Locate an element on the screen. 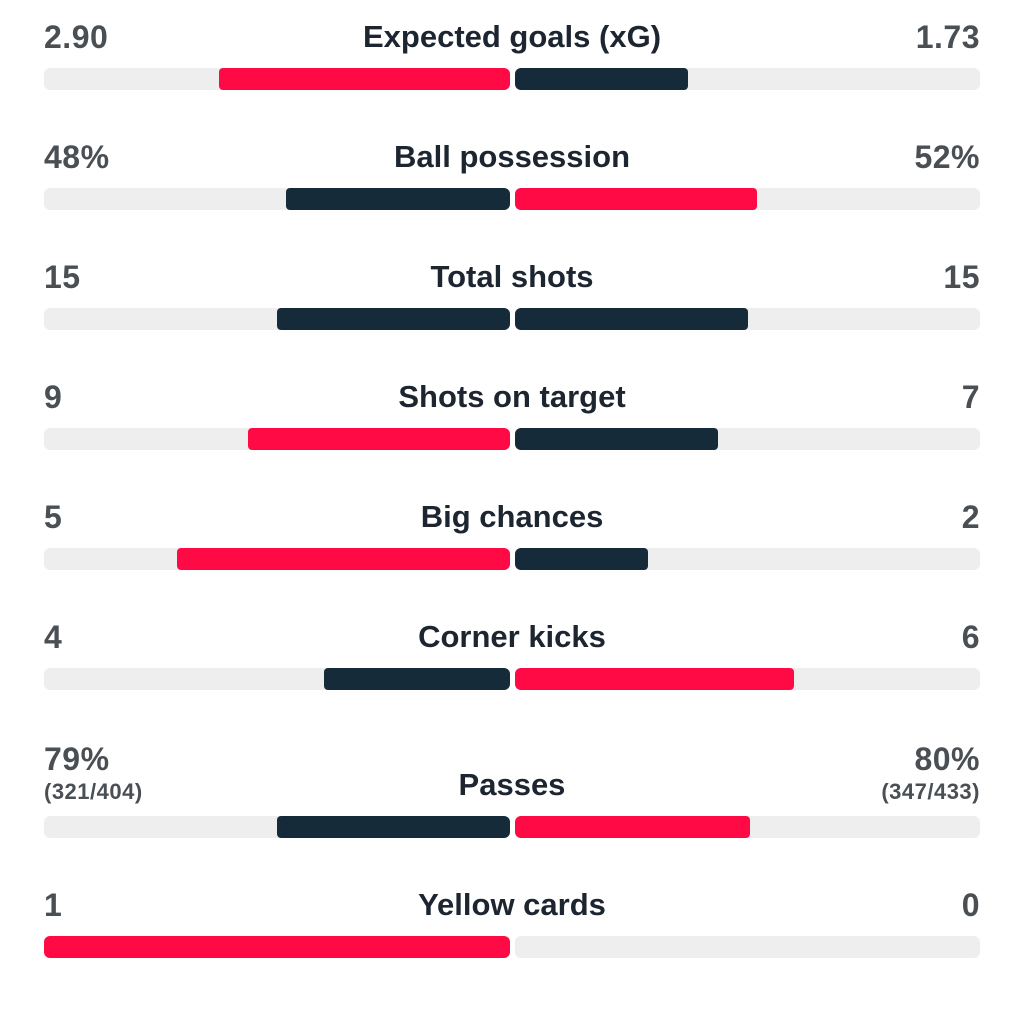  home-value: 15 is located at coordinates (62, 277).